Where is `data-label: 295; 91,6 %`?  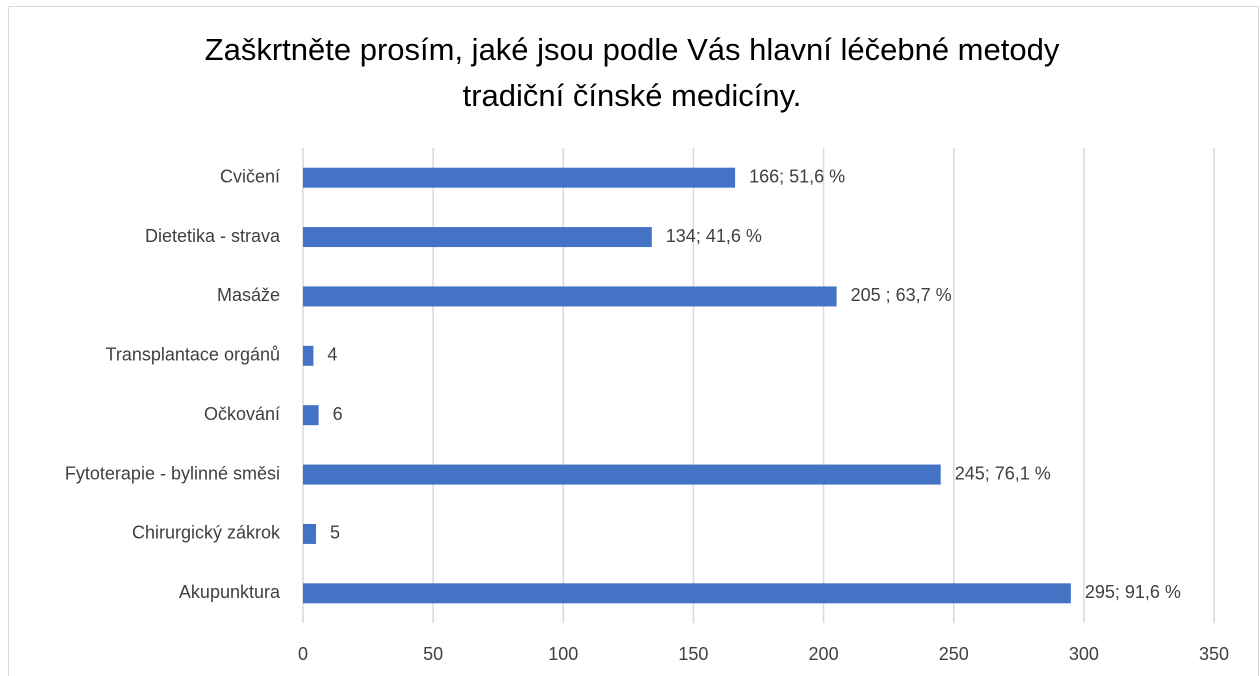 data-label: 295; 91,6 % is located at coordinates (1133, 592).